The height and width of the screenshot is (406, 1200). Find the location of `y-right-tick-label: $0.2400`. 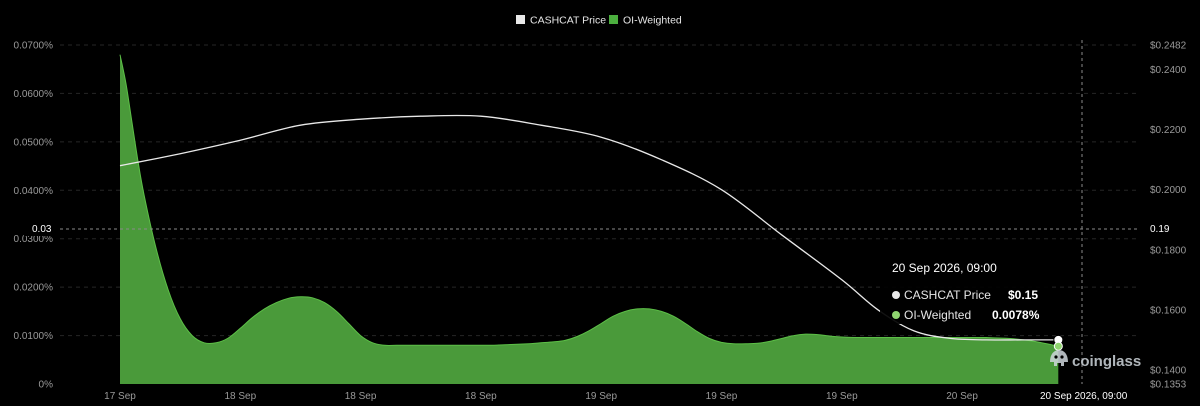

y-right-tick-label: $0.2400 is located at coordinates (1168, 70).